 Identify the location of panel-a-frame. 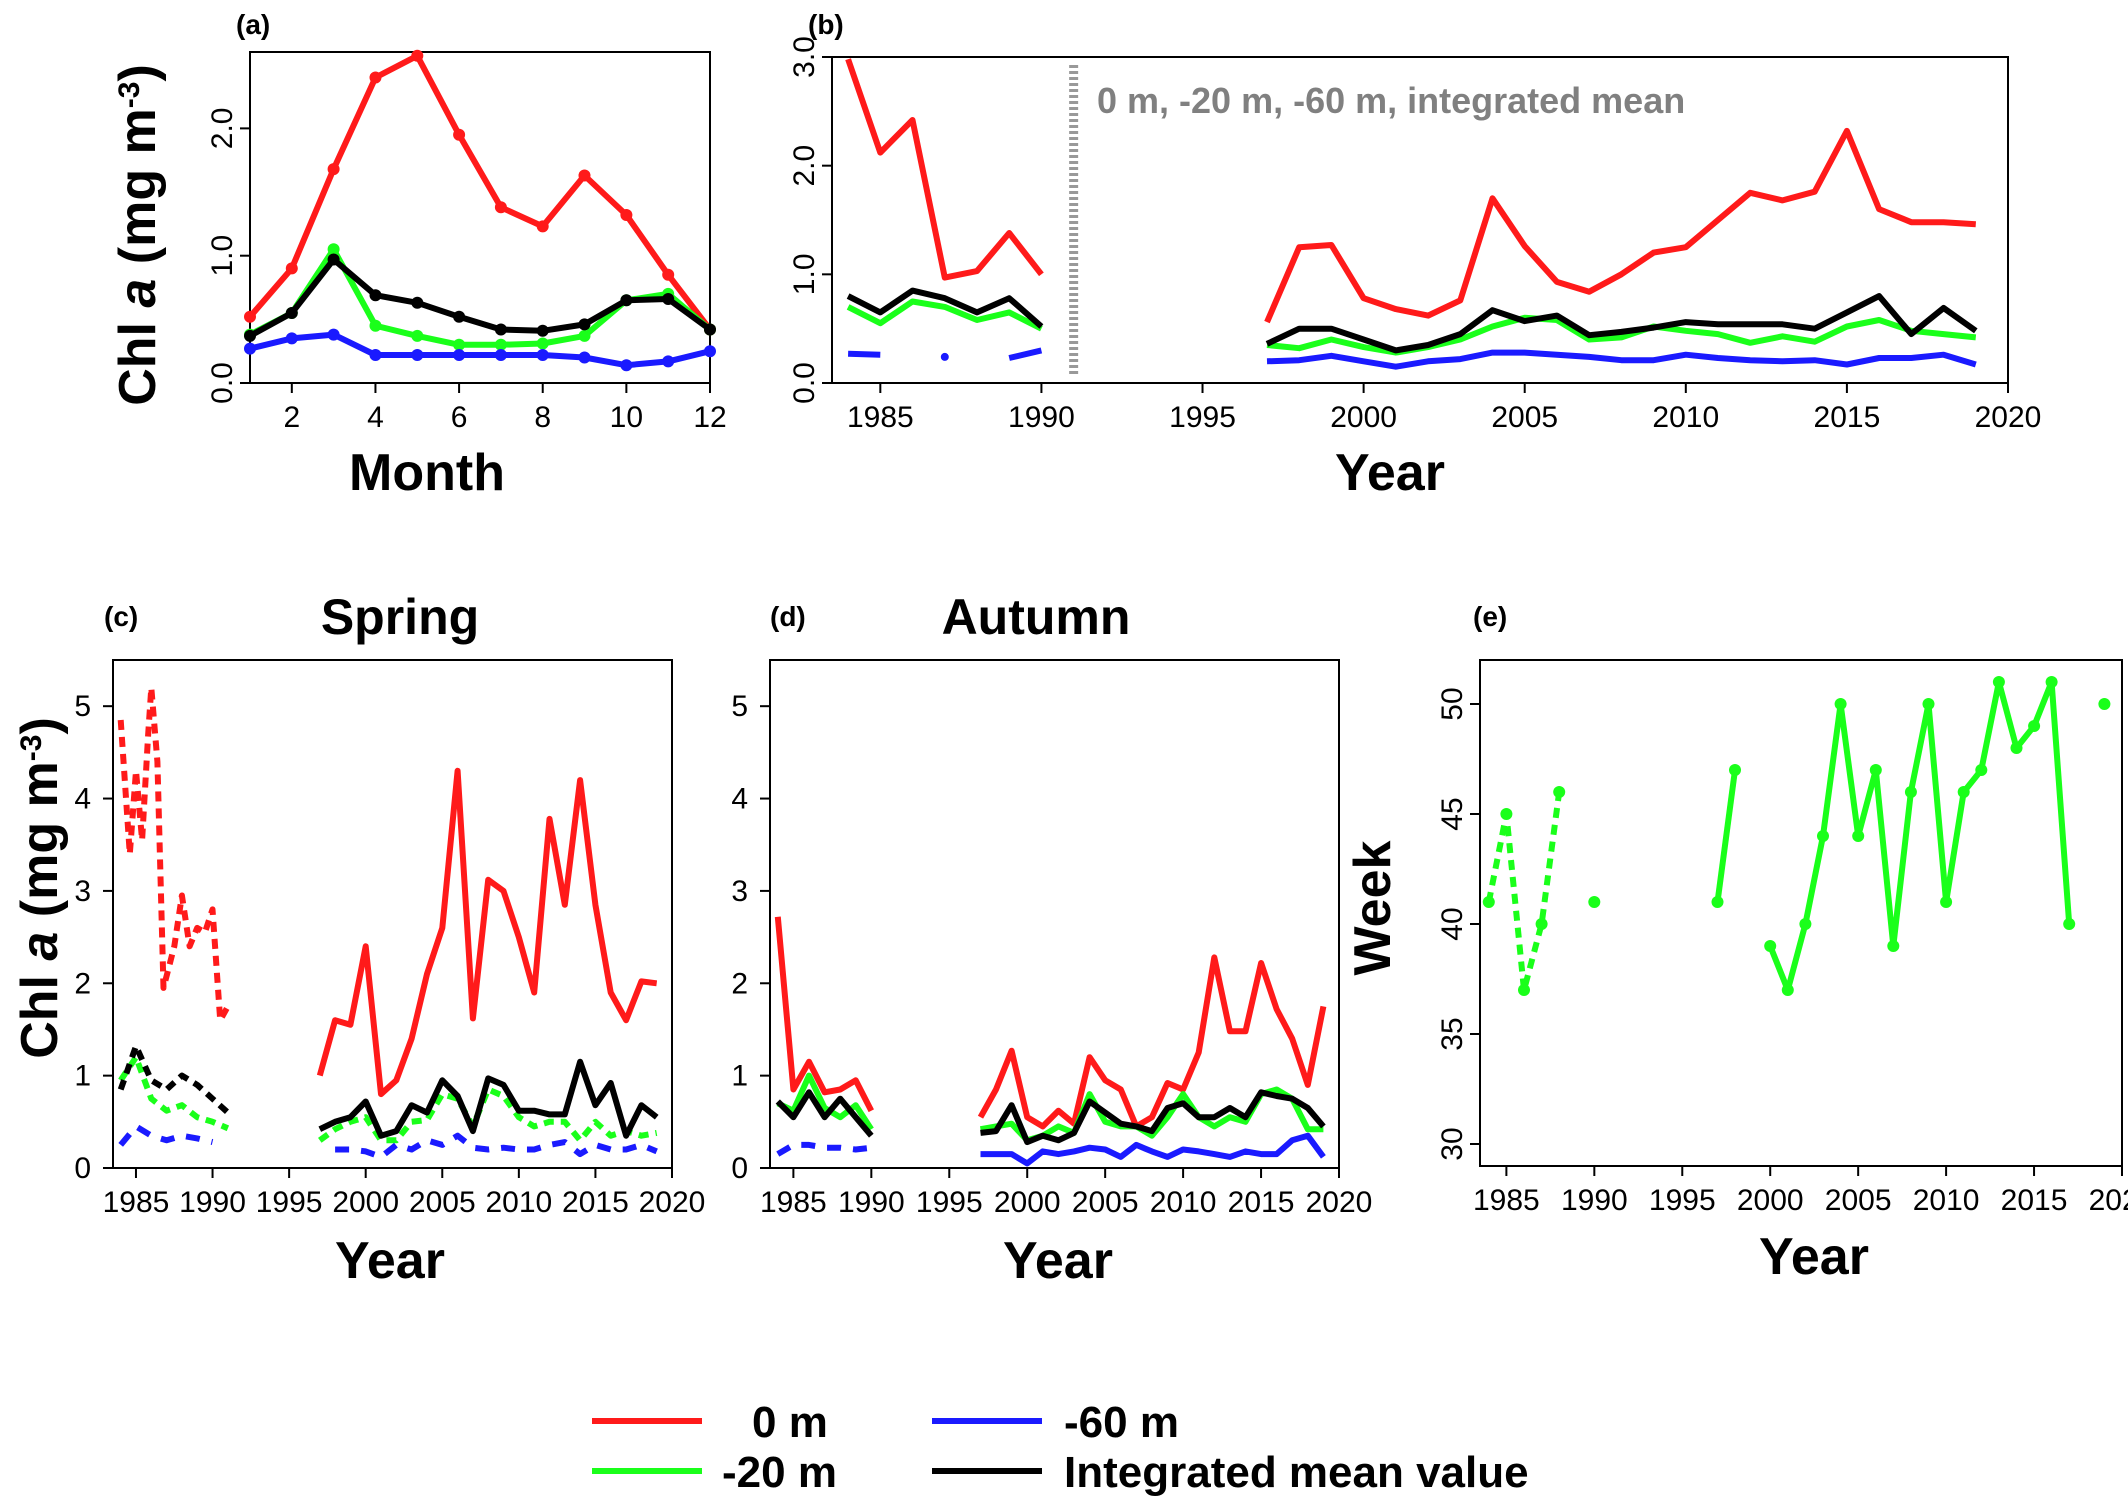
(480, 217).